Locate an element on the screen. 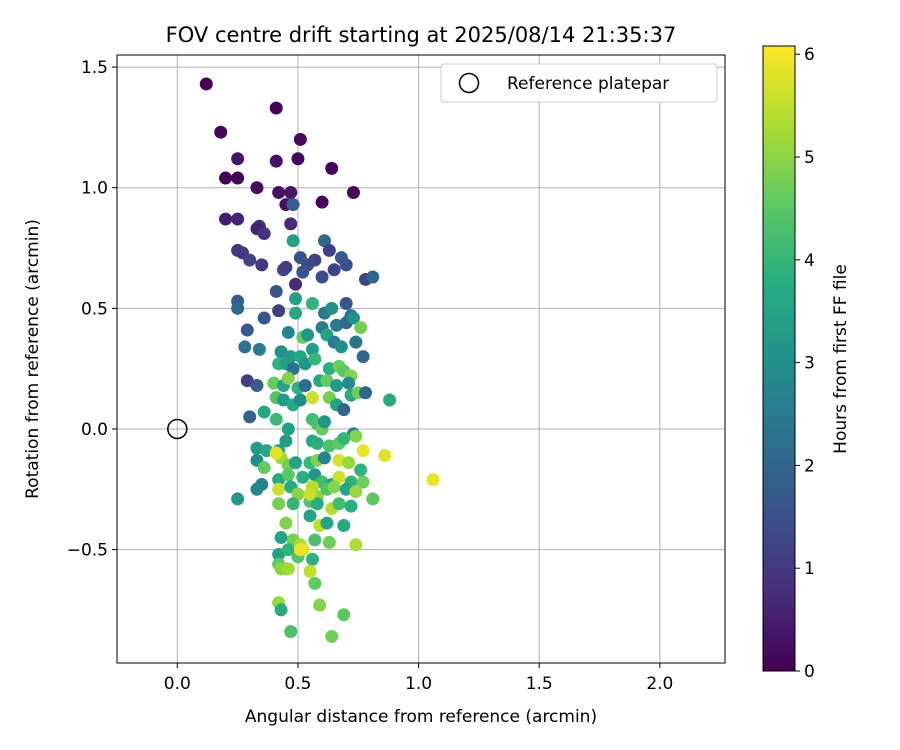 This screenshot has height=750, width=900. x-tick-label: 0.5 is located at coordinates (297, 684).